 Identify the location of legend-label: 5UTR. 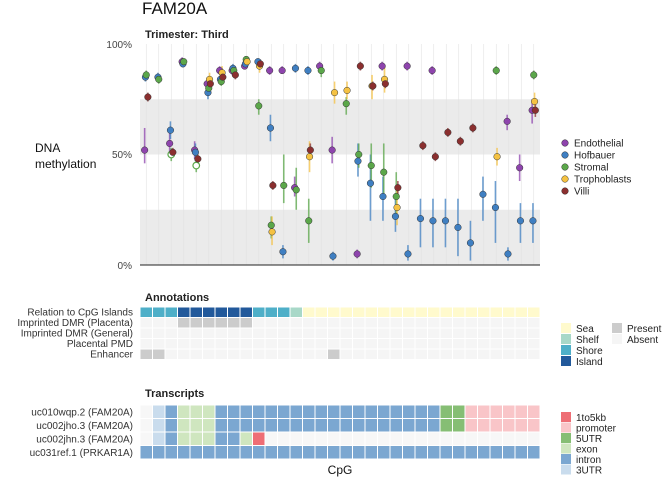
(589, 439).